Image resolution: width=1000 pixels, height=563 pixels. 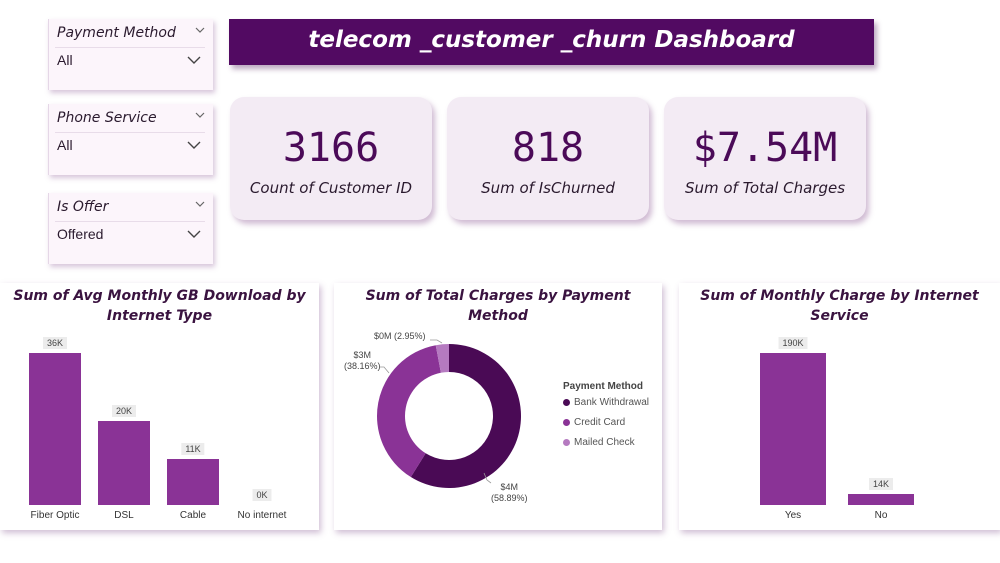 What do you see at coordinates (465, 416) in the screenshot?
I see `donut-slice-bank-withdrawal` at bounding box center [465, 416].